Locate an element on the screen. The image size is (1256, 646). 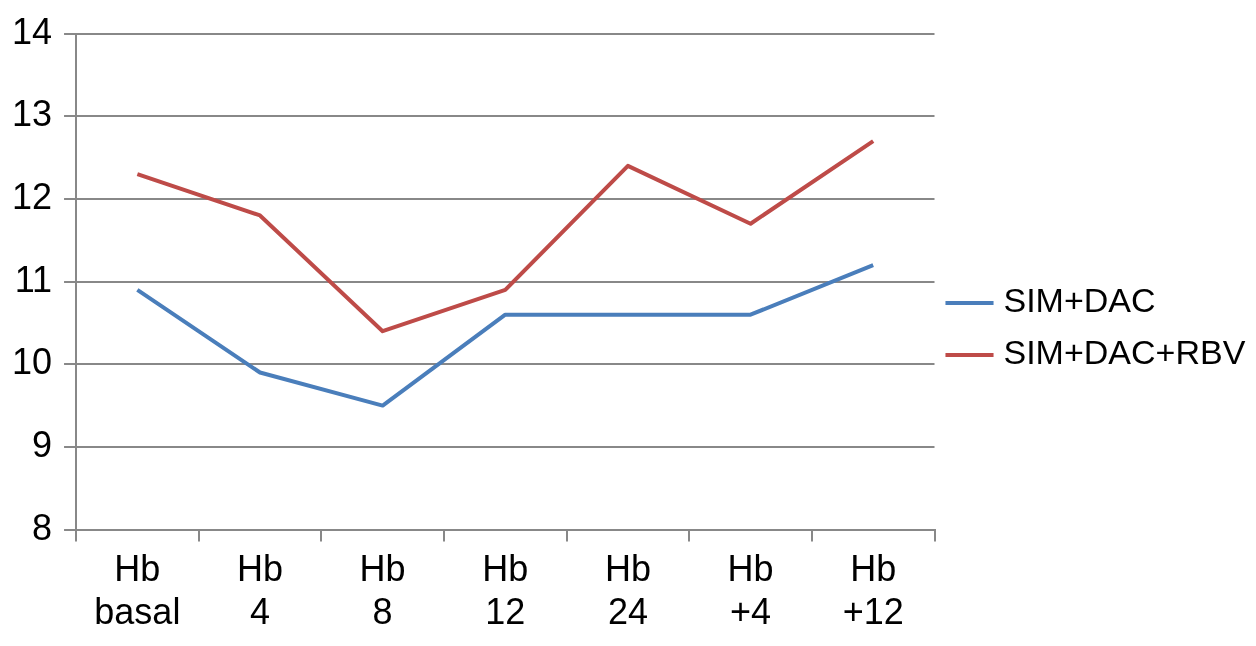
x-tick-label: Hb +12 is located at coordinates (873, 590).